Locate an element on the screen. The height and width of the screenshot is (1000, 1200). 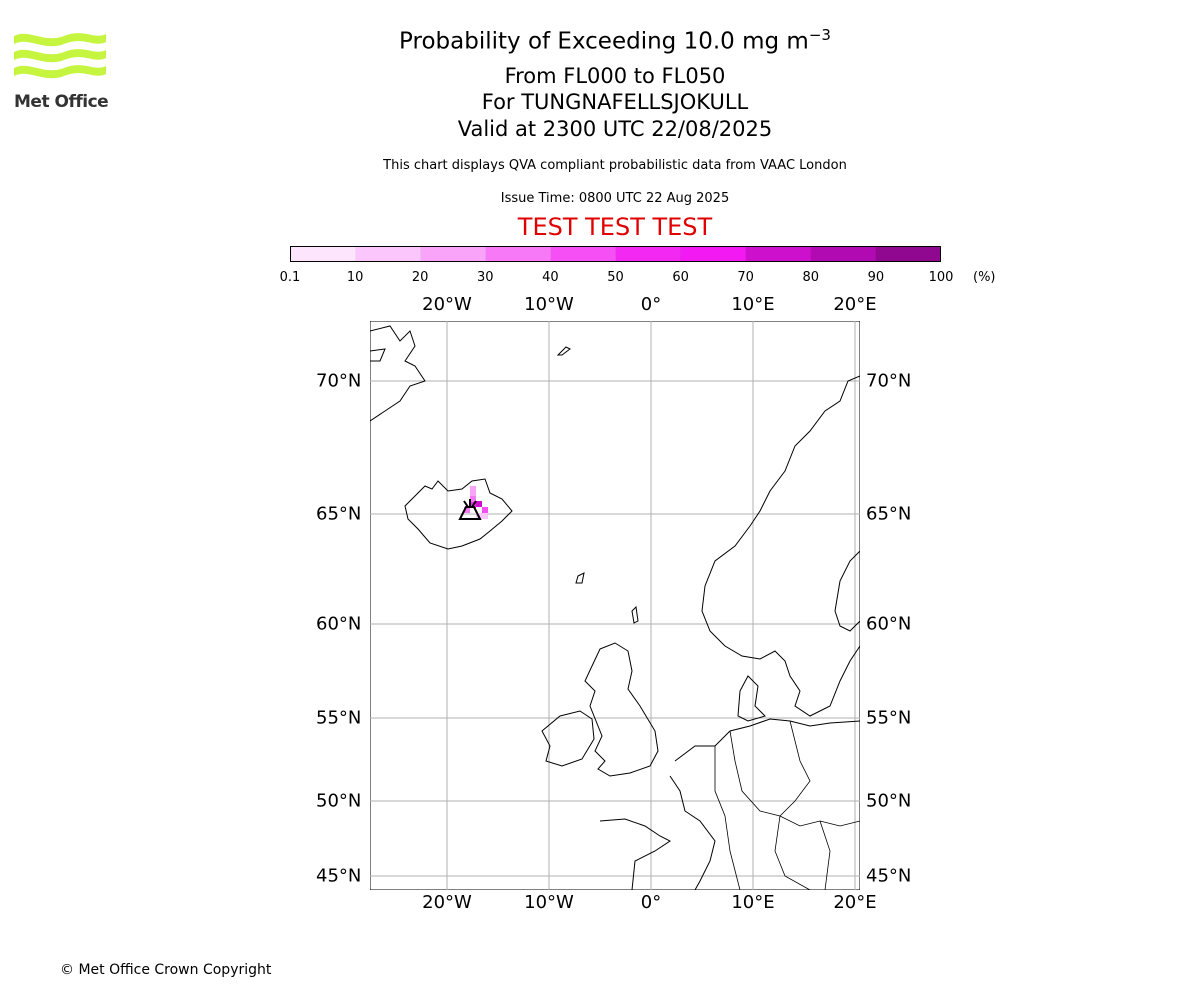
latitude-label-right: 50°N is located at coordinates (889, 801).